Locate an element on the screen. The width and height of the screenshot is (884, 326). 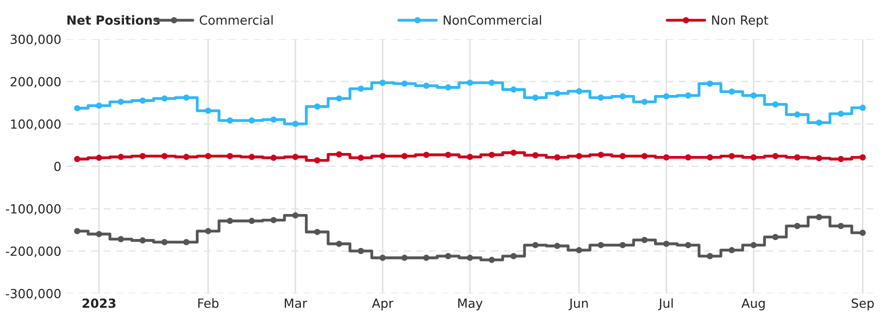
y-tick-label: 200,000 is located at coordinates (35, 82).